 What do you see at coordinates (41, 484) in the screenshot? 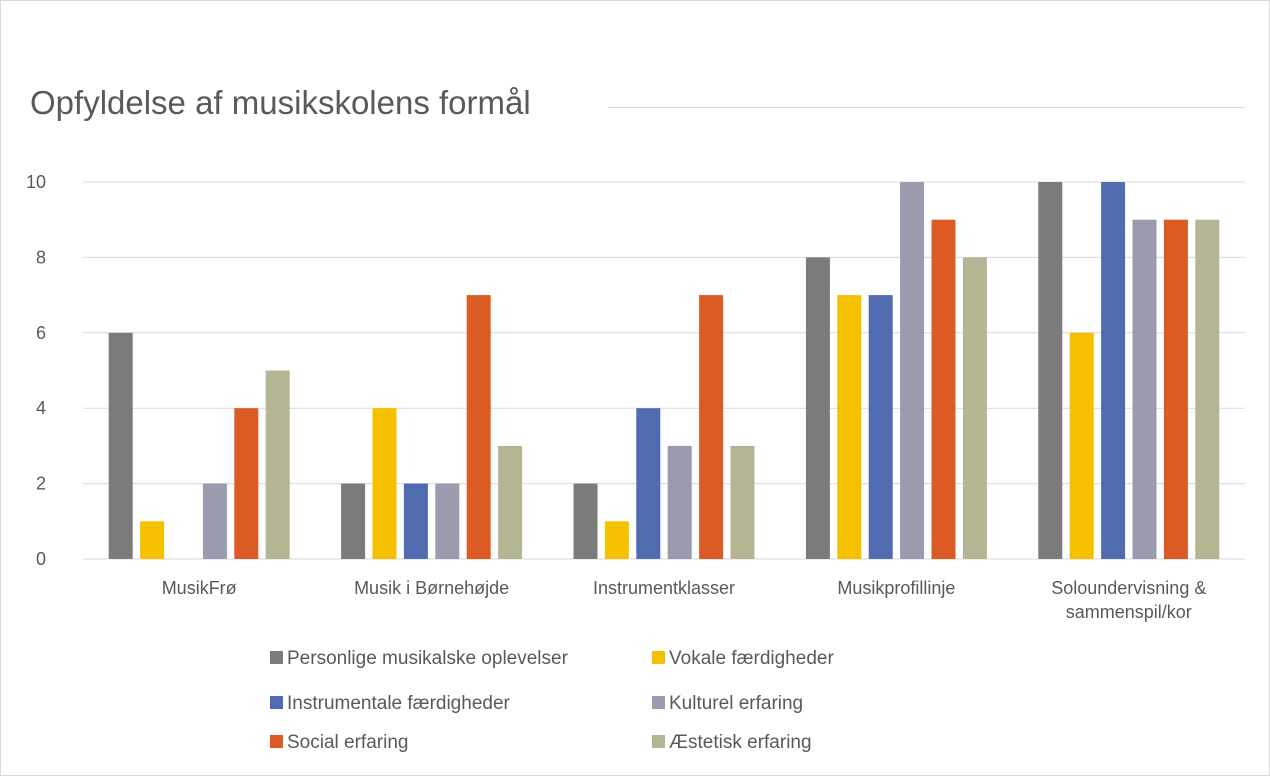
I see `y-tick-label: 2` at bounding box center [41, 484].